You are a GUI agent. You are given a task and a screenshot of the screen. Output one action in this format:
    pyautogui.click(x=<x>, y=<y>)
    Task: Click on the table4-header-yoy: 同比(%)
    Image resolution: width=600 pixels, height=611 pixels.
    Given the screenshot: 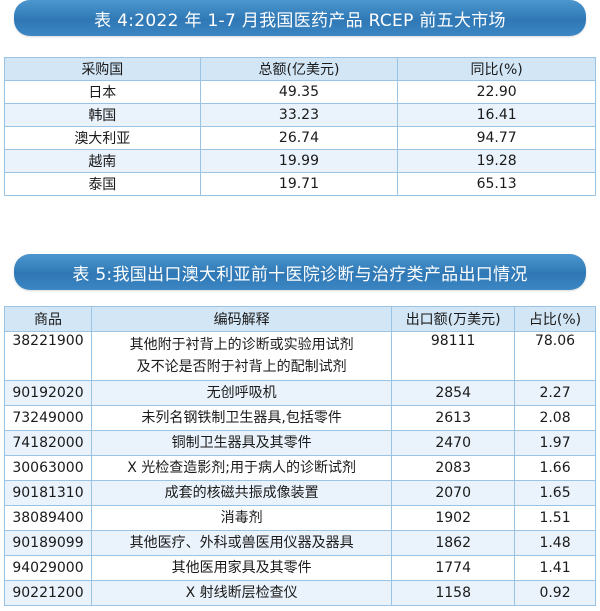 What is the action you would take?
    pyautogui.click(x=496, y=69)
    